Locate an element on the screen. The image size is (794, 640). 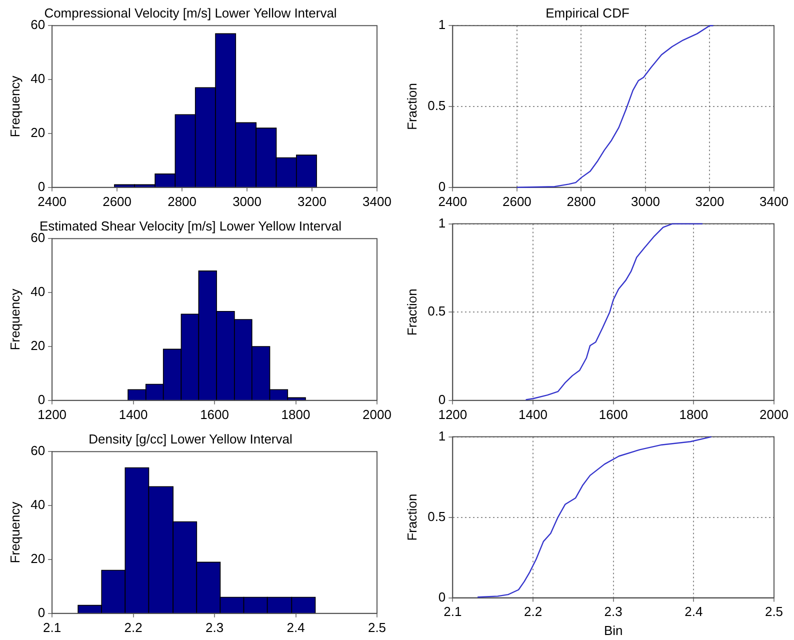
chart-title: Empirical CDF is located at coordinates (588, 12).